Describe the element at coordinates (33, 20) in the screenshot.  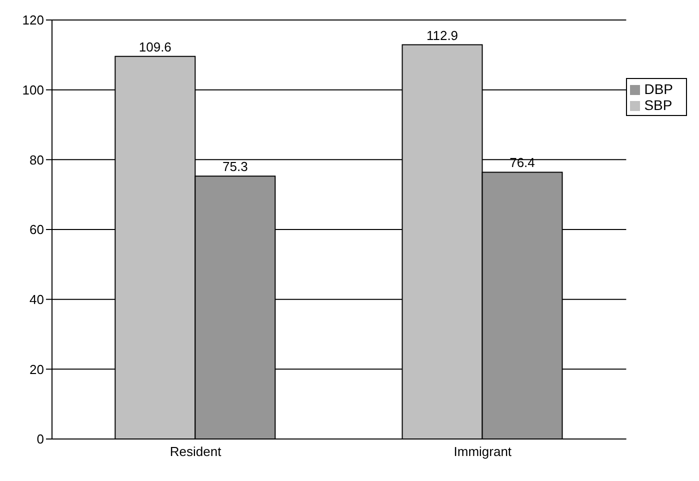
I see `y-tick-label: 120` at that location.